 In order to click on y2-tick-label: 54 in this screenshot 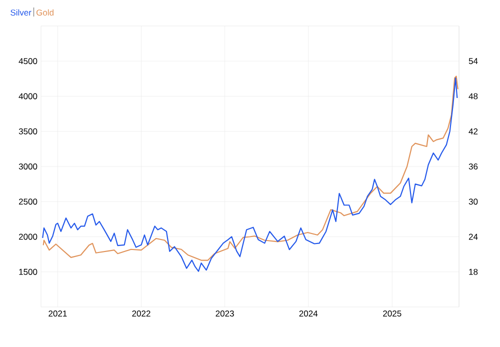, I will do `click(473, 61)`.